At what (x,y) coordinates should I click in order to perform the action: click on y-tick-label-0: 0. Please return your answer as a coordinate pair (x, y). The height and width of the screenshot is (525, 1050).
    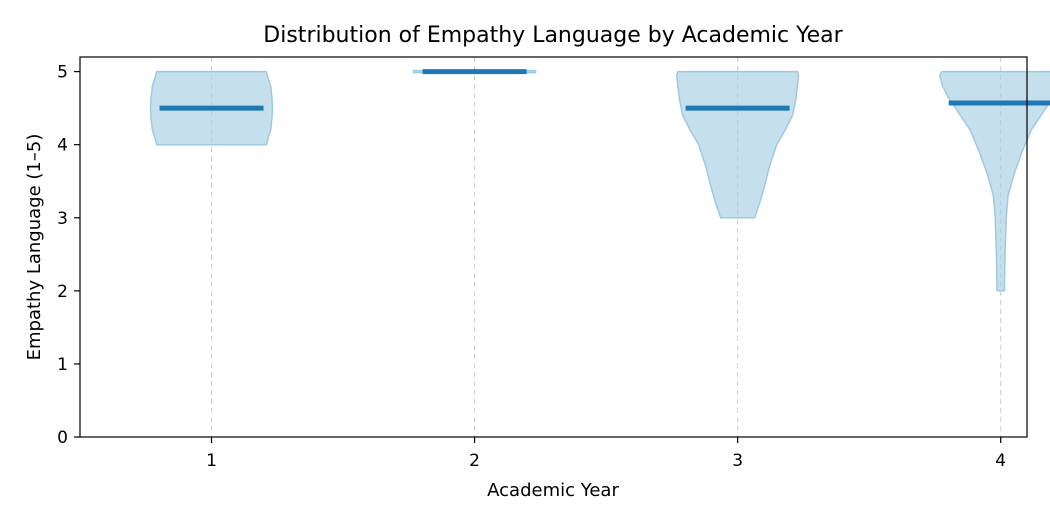
    Looking at the image, I should click on (62, 438).